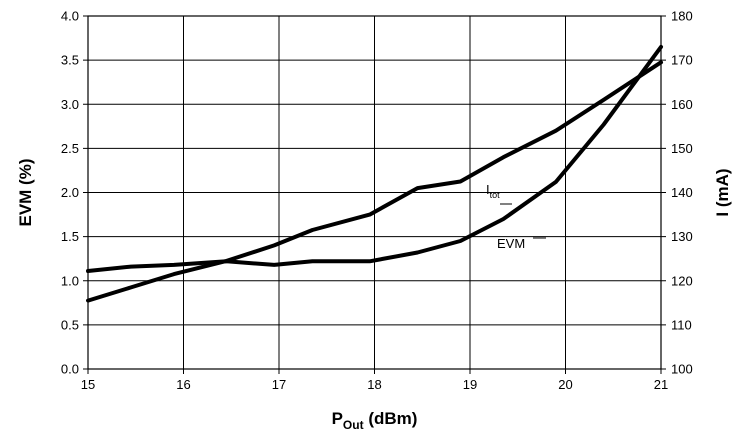 This screenshot has height=438, width=739. What do you see at coordinates (70, 104) in the screenshot?
I see `left-tick-label: 3.0` at bounding box center [70, 104].